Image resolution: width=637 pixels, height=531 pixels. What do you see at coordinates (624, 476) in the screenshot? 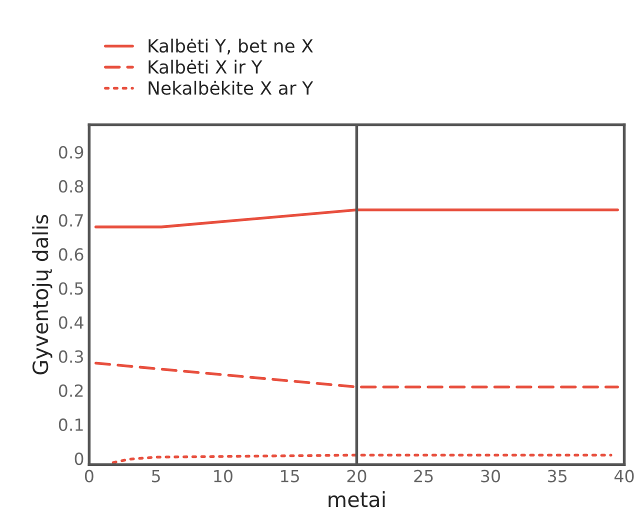
I see `x-tick-label: 40` at bounding box center [624, 476].